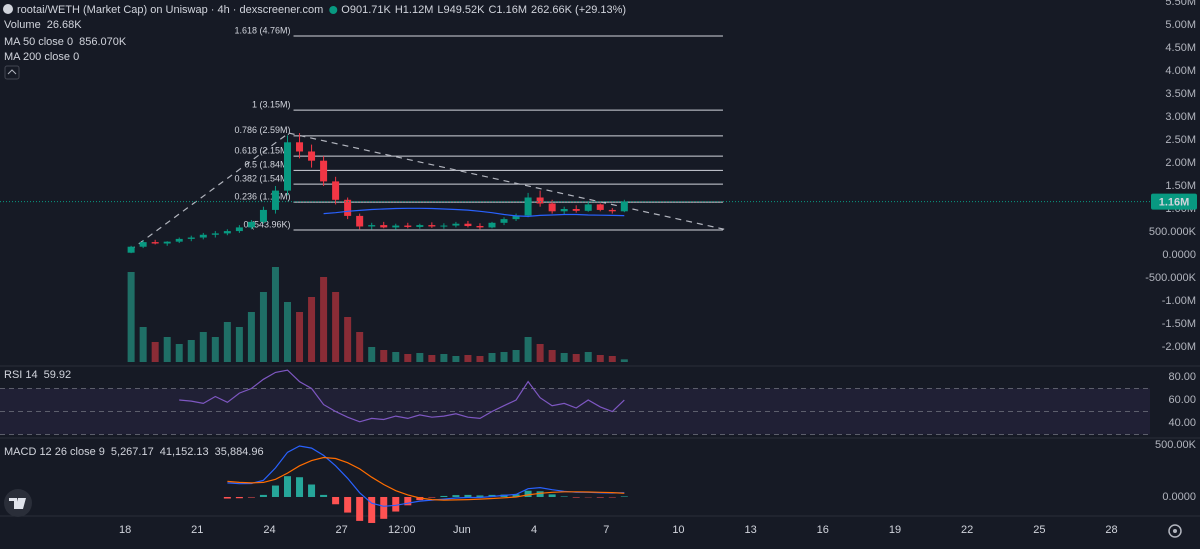  What do you see at coordinates (399, 10) in the screenshot?
I see `ohlc-key: H` at bounding box center [399, 10].